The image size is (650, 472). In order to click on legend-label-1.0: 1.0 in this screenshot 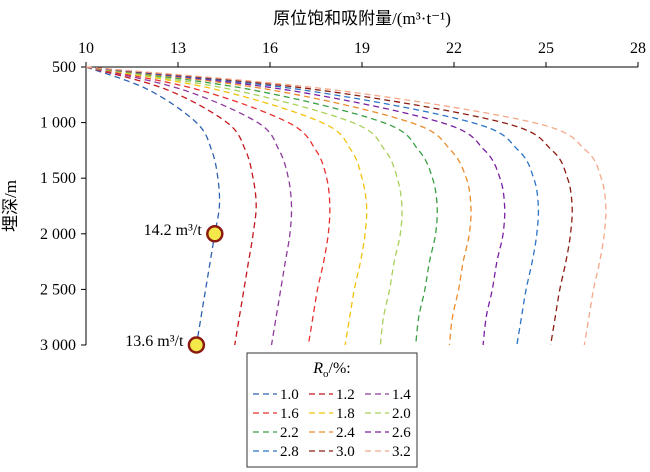, I will do `click(289, 395)`.